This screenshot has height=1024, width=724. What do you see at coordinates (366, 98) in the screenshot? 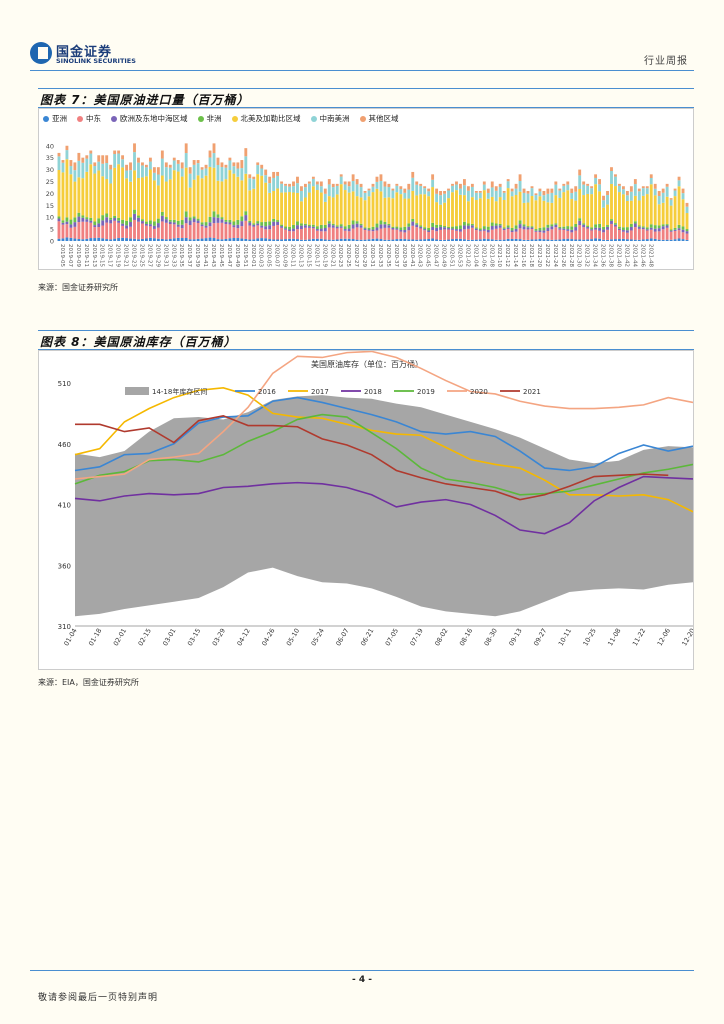
I see `figure7-title-bar: 图表 7：美国原油进口量（百万桶）` at bounding box center [366, 98].